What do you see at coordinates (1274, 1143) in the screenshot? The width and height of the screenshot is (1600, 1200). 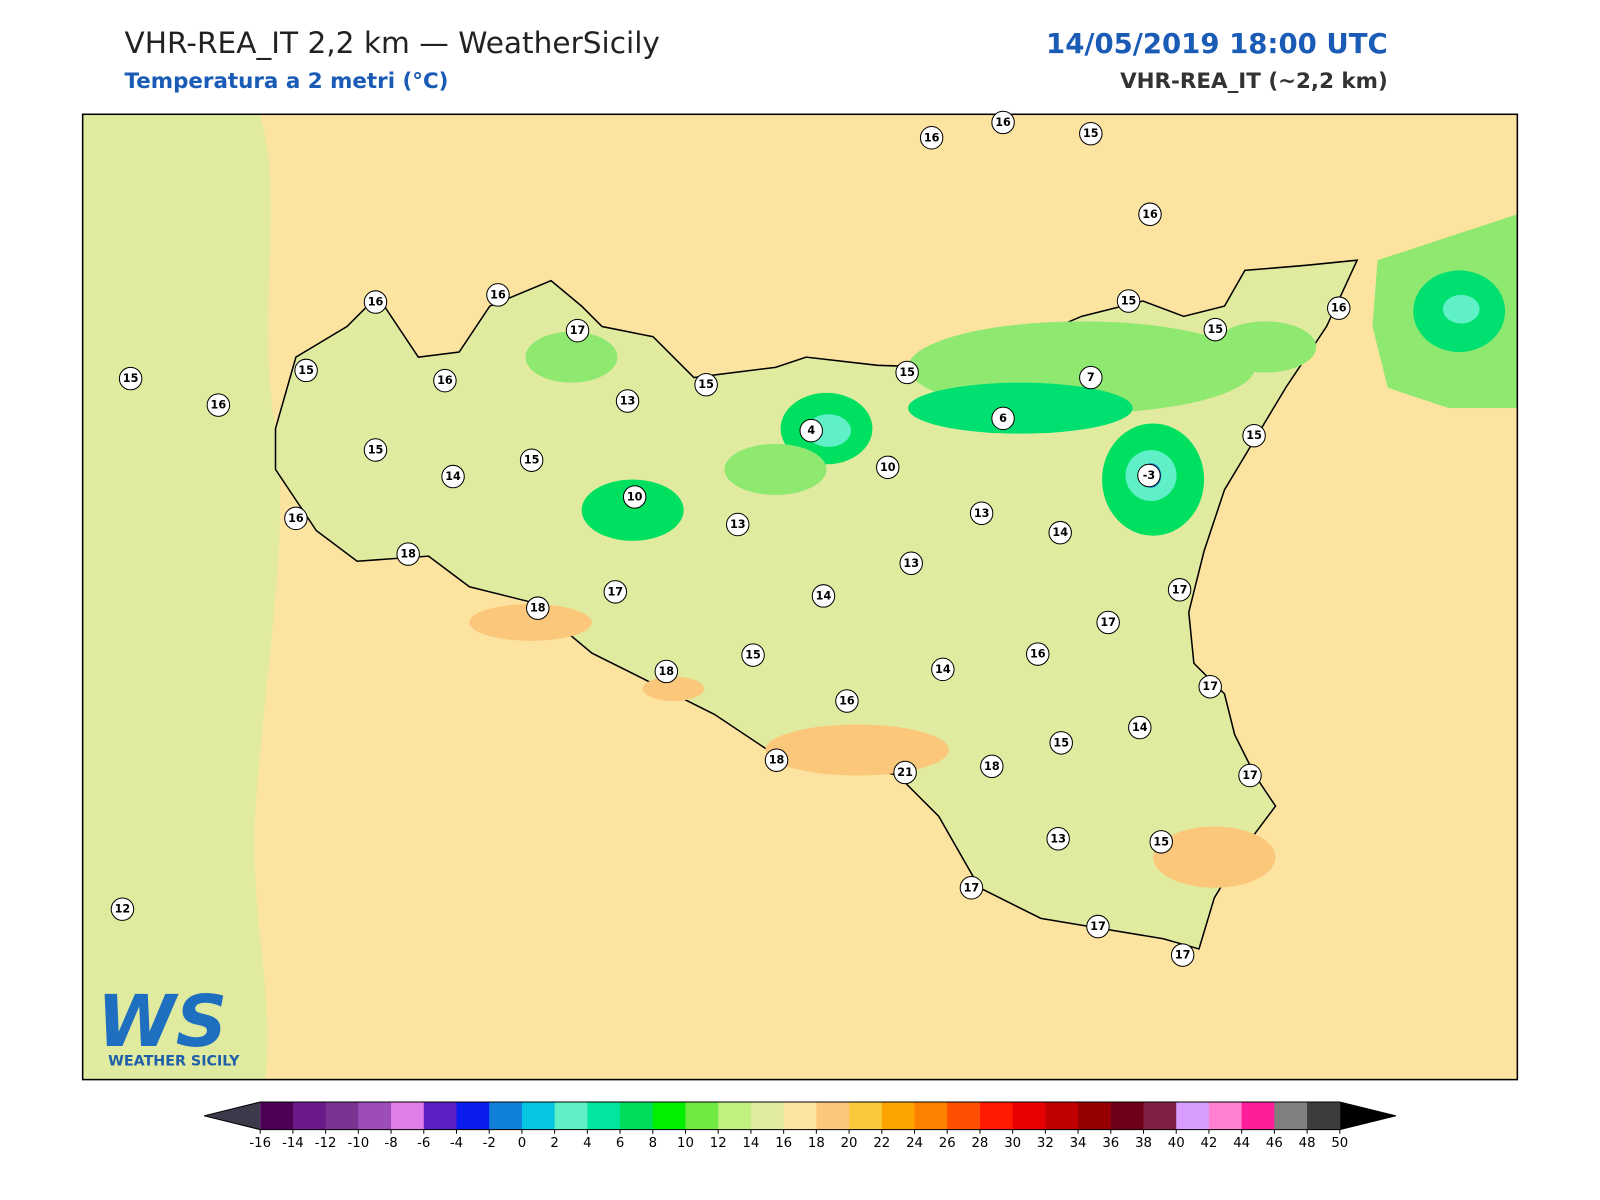 I see `colorbar-tick-label: 46` at bounding box center [1274, 1143].